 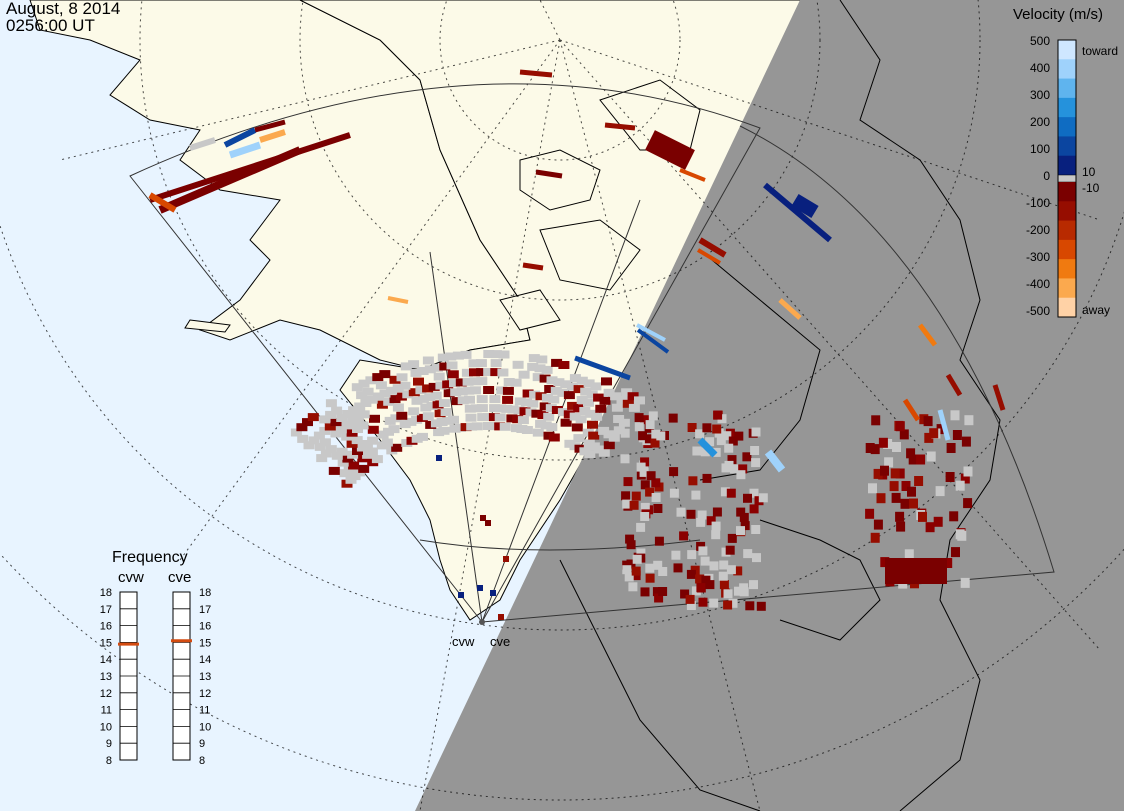 I want to click on frequency-tick-label: 15, so click(x=106, y=643).